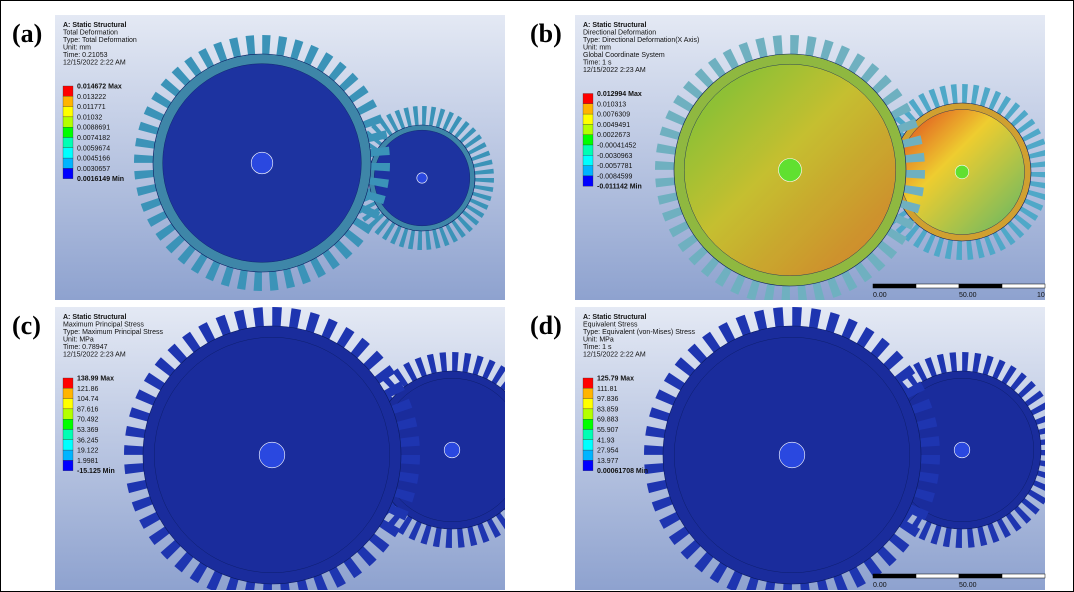 This screenshot has height=592, width=1074. I want to click on legend-label: -0.0057781, so click(615, 166).